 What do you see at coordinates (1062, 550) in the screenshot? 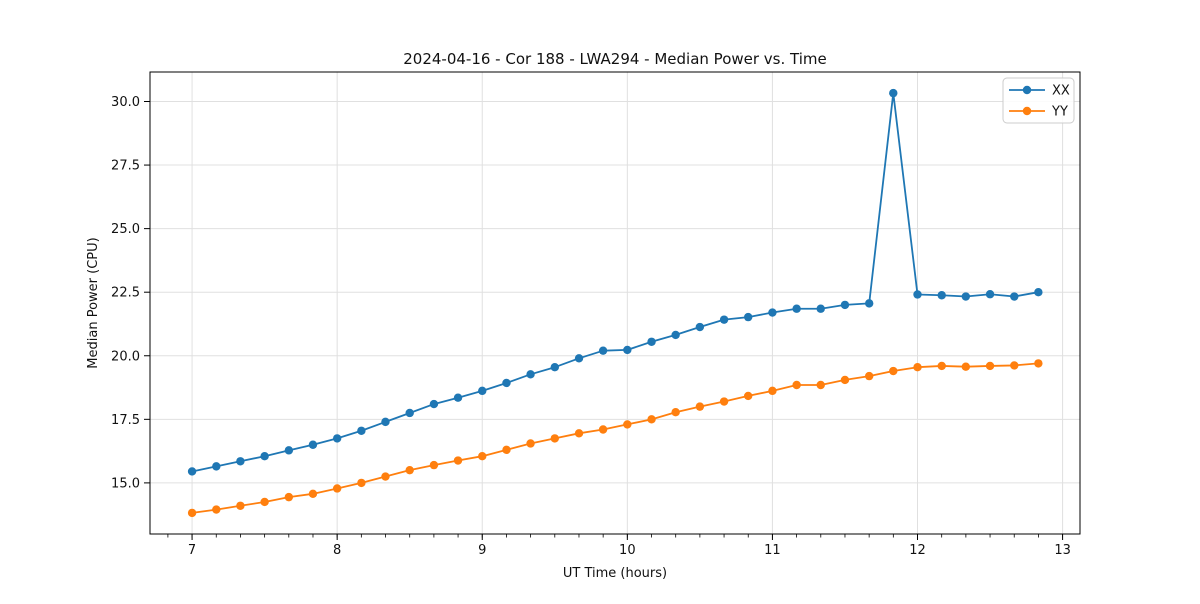
I see `x-tick-label: 13` at bounding box center [1062, 550].